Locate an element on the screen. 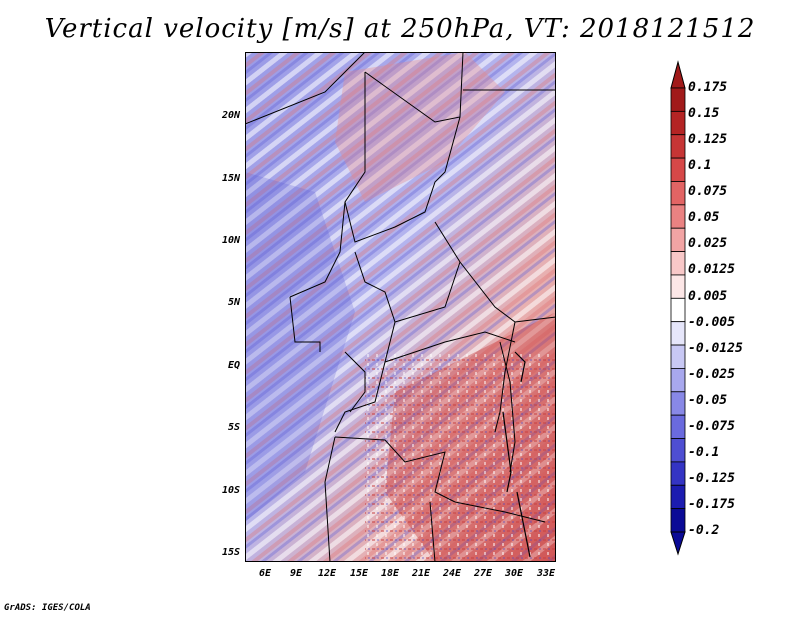 The height and width of the screenshot is (618, 800). colorbar-label: -0.0125 is located at coordinates (715, 348).